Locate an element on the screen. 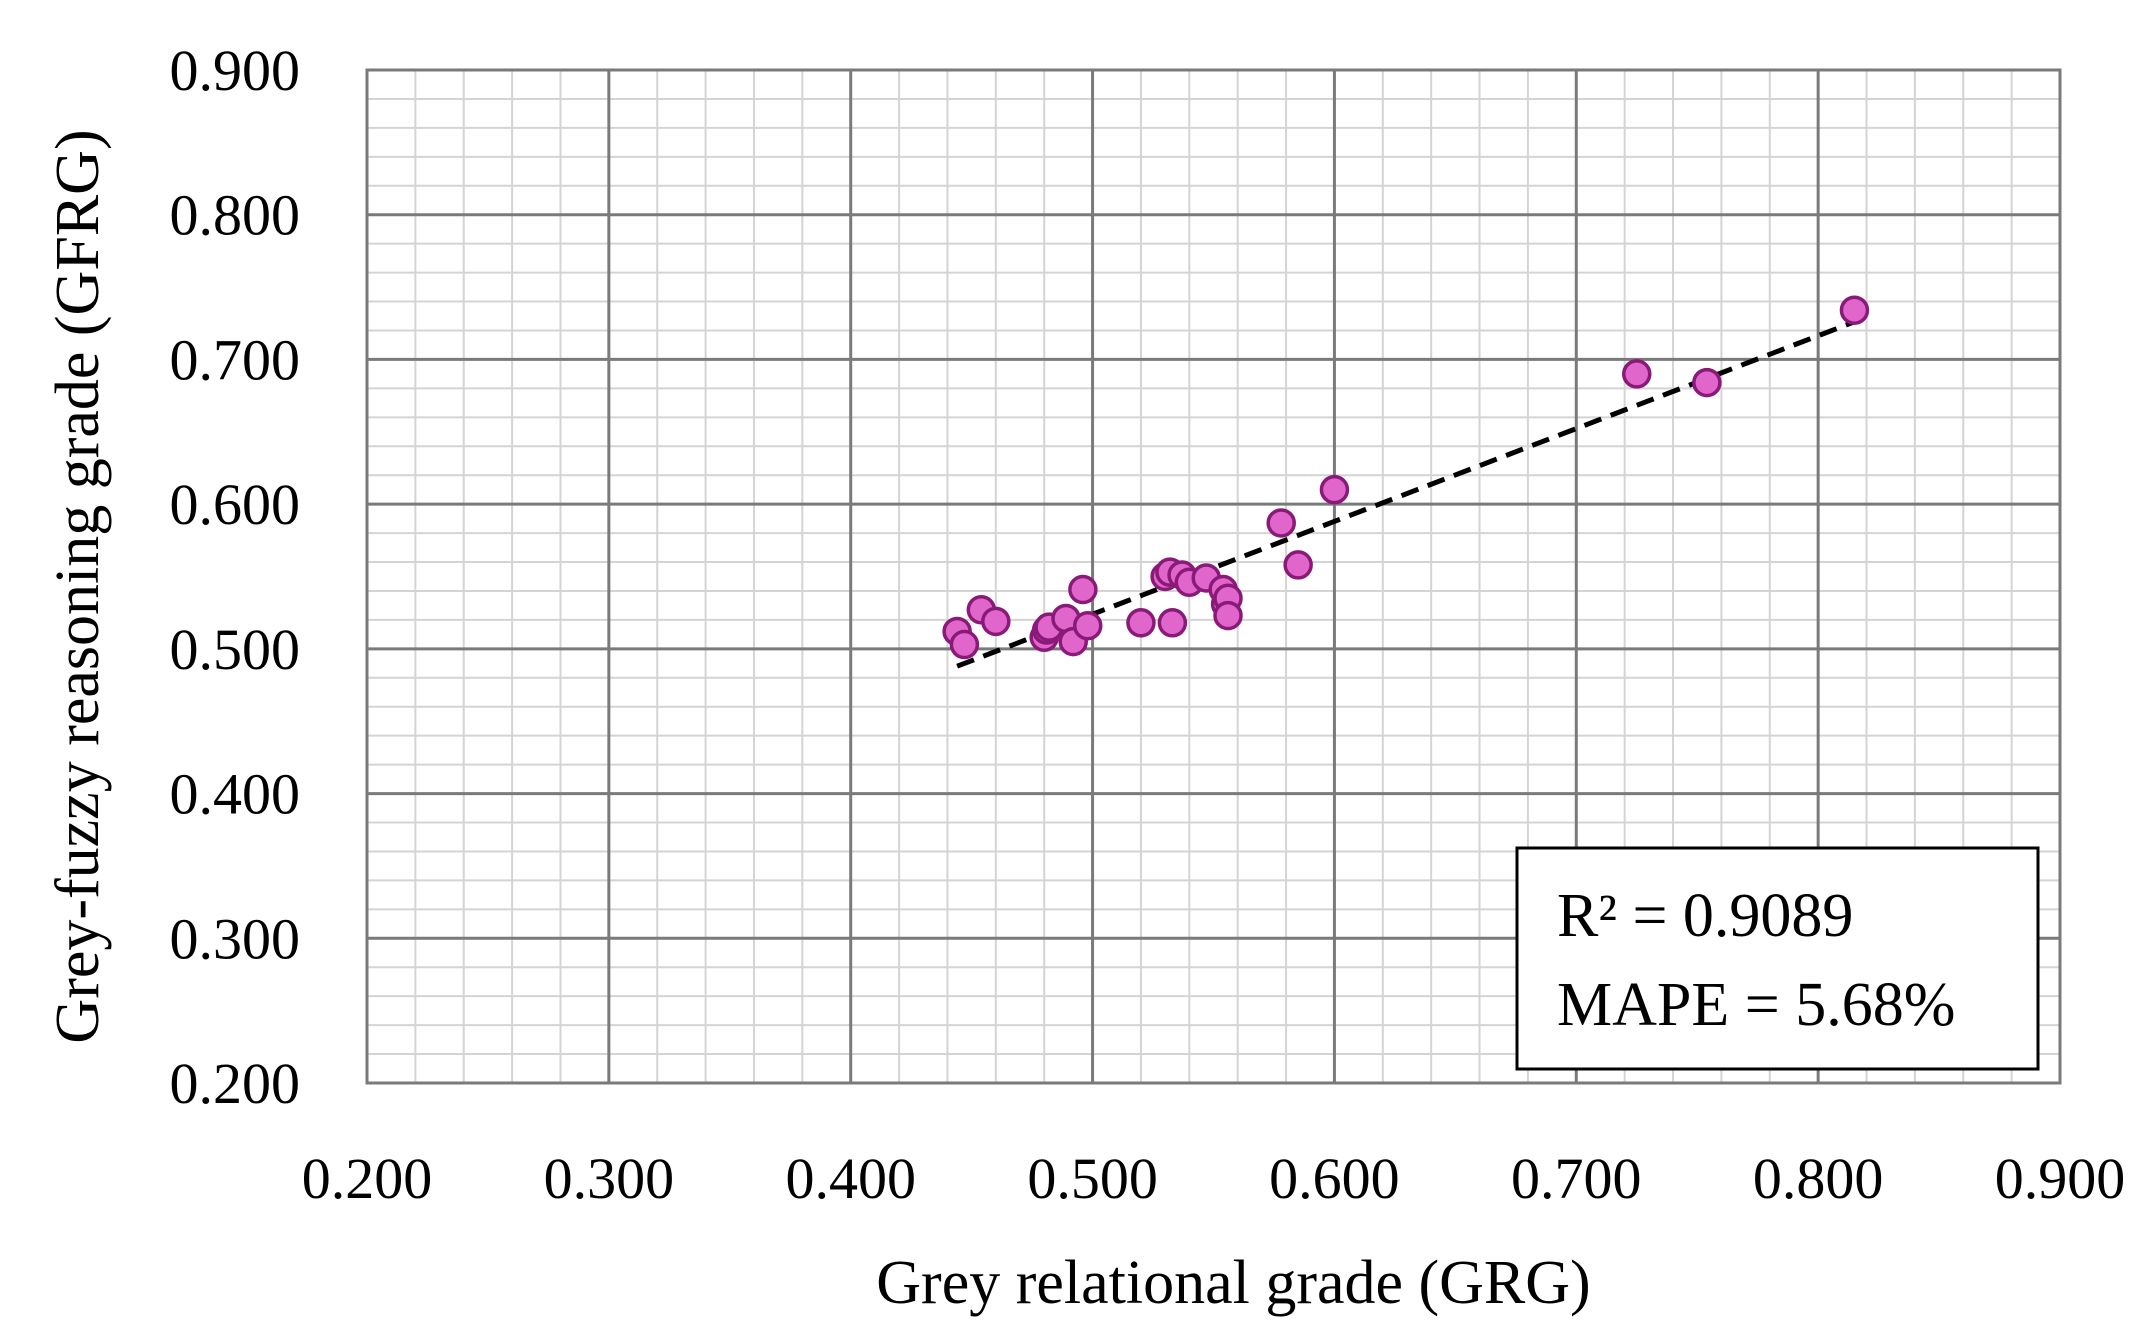 The image size is (2147, 1331). y-tick-label: 0.700 is located at coordinates (235, 359).